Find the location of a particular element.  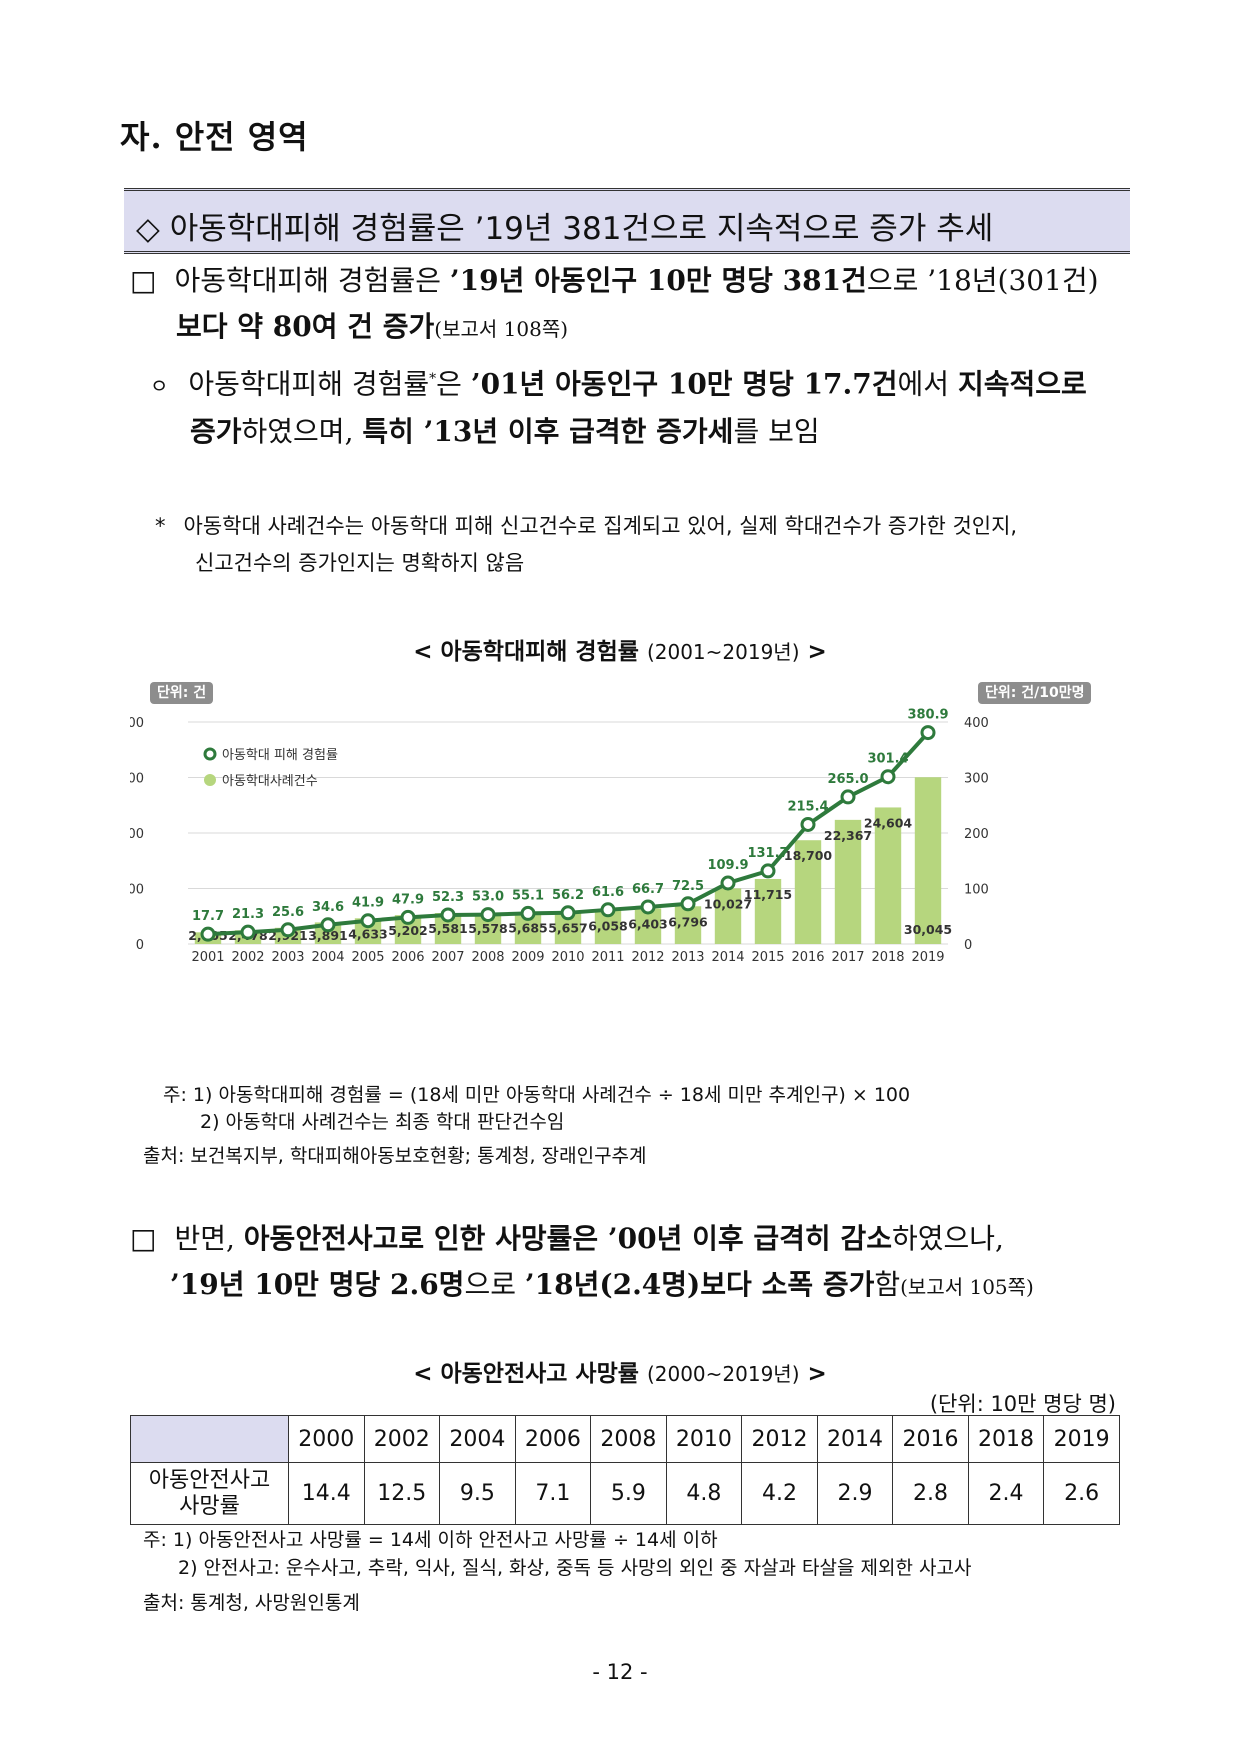

legend-line-marker is located at coordinates (210, 754).